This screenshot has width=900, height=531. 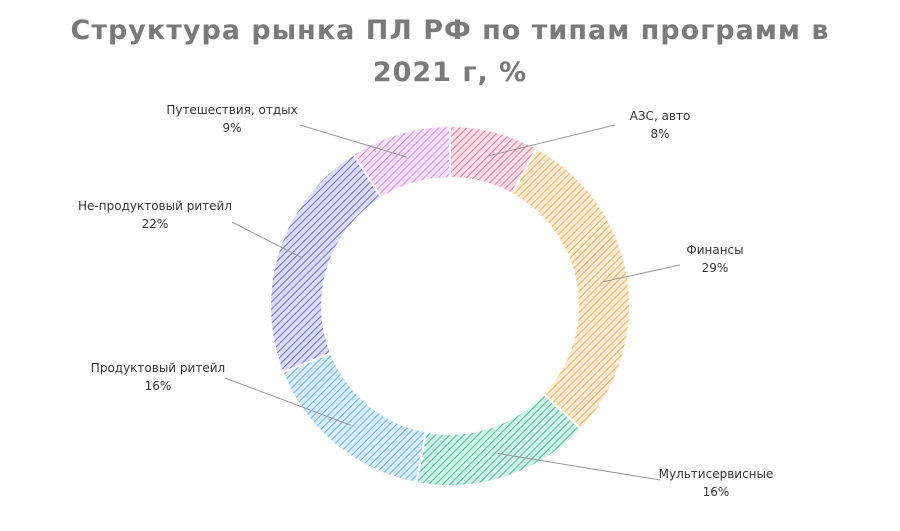 What do you see at coordinates (714, 250) in the screenshot?
I see `category-label: Финансы` at bounding box center [714, 250].